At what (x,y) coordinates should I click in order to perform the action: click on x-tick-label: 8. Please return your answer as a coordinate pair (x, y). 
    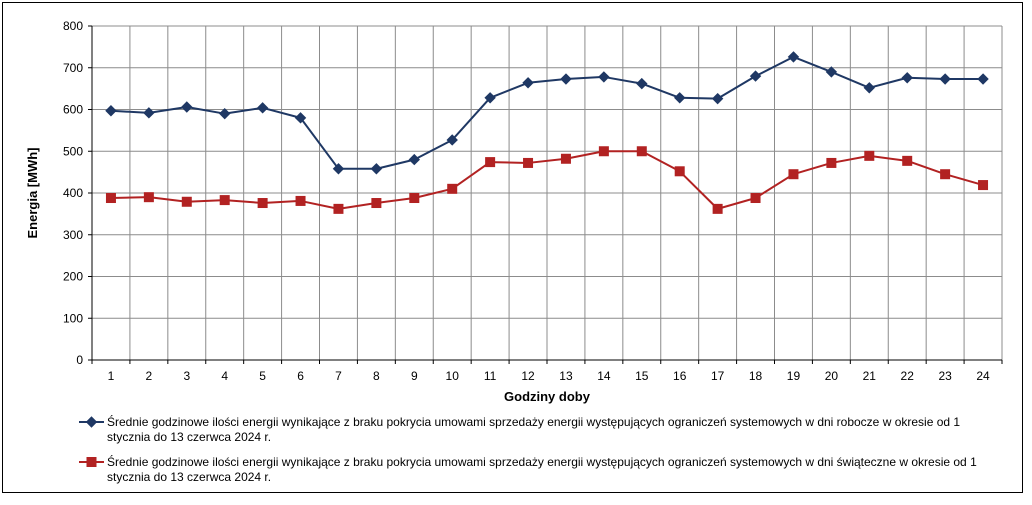
    Looking at the image, I should click on (376, 376).